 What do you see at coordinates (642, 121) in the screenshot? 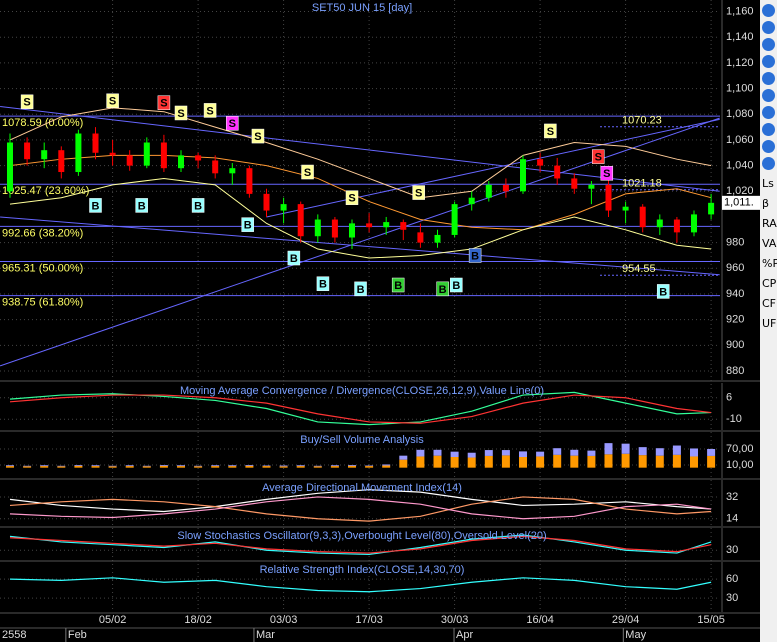
I see `level-label: 1070.23` at bounding box center [642, 121].